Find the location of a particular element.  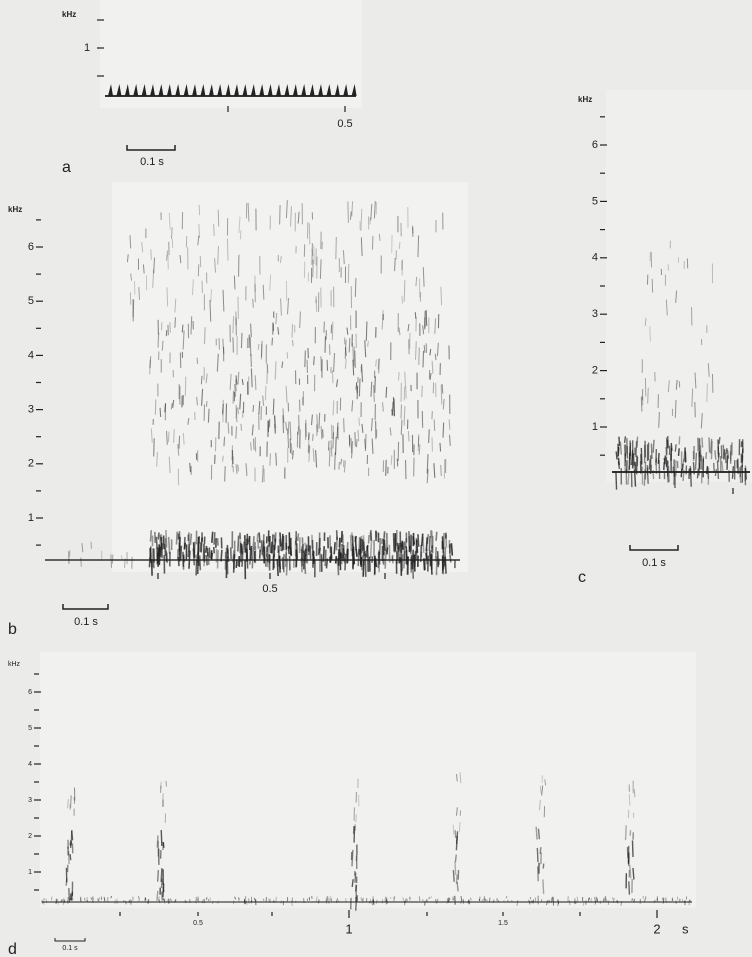

y-tick-label: 5 is located at coordinates (595, 201).